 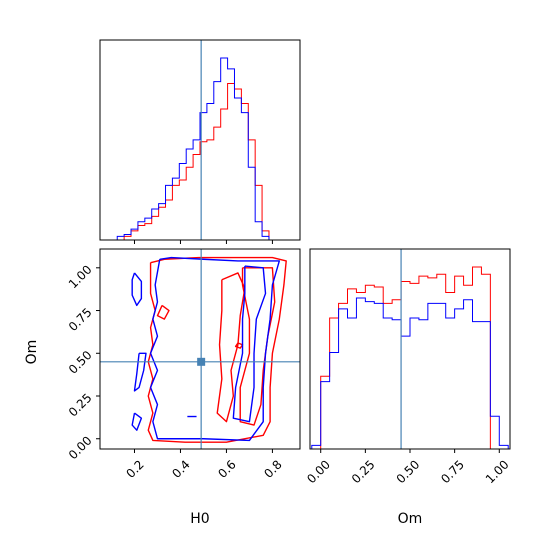 What do you see at coordinates (80, 362) in the screenshot?
I see `joint-y-tick-label-2: 0.50` at bounding box center [80, 362].